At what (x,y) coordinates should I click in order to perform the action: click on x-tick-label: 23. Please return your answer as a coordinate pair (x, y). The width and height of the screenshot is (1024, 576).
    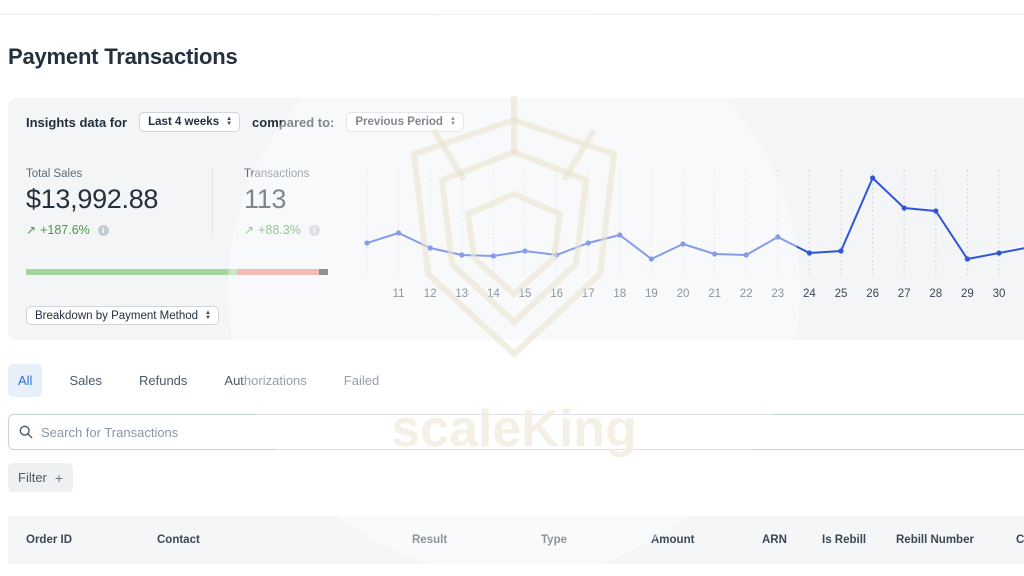
    Looking at the image, I should click on (777, 294).